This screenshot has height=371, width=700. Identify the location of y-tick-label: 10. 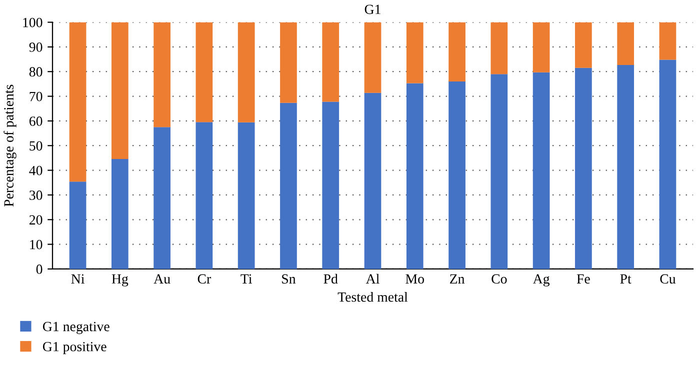
(36, 245).